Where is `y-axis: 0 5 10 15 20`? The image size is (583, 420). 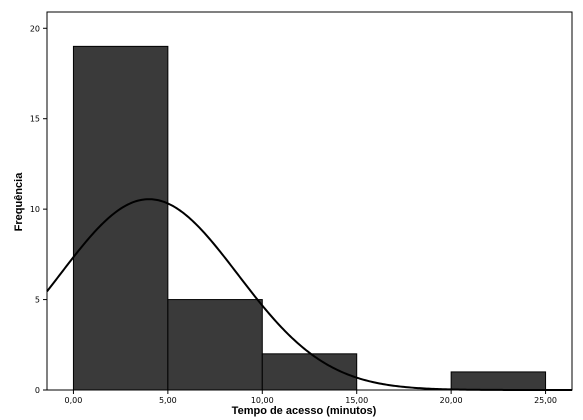
y-axis: 0 5 10 15 20 is located at coordinates (38, 209).